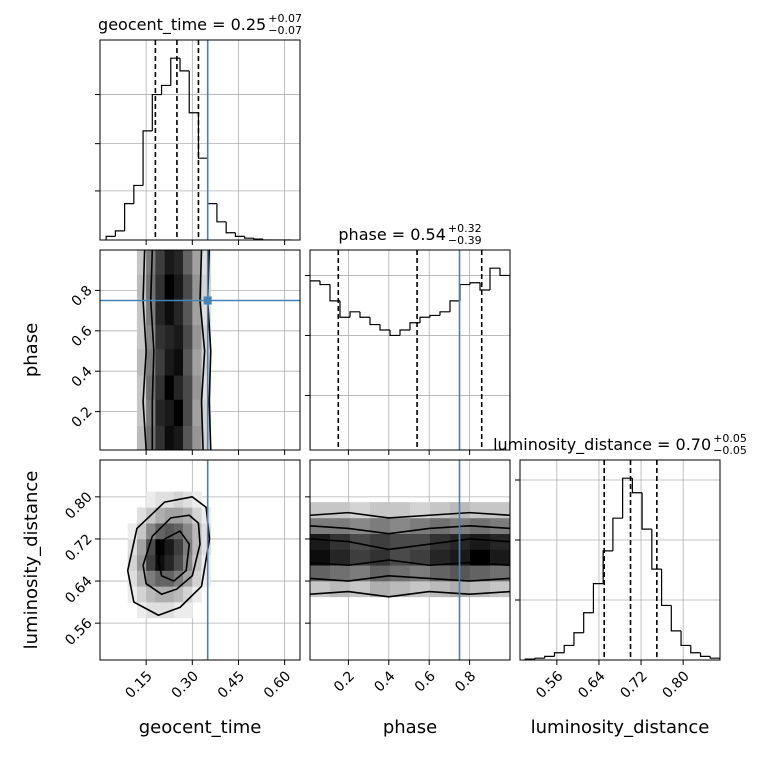  Describe the element at coordinates (207, 300) in the screenshot. I see `truth-marker` at that location.